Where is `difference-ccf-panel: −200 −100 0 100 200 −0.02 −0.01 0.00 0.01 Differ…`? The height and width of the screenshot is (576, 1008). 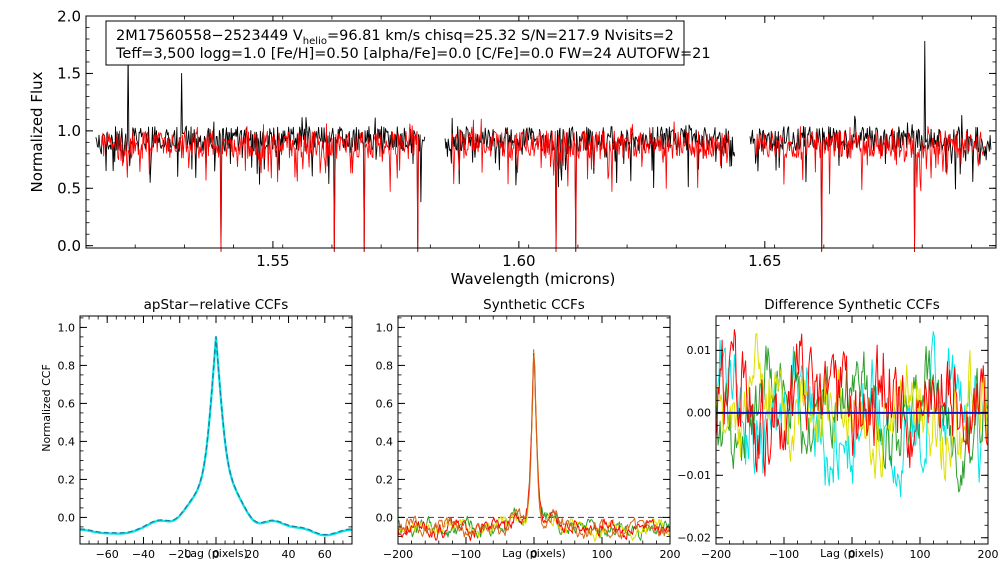
difference-ccf-panel: −200 −100 0 100 200 −0.02 −0.01 0.00 0.01 Differ… is located at coordinates (837, 429).